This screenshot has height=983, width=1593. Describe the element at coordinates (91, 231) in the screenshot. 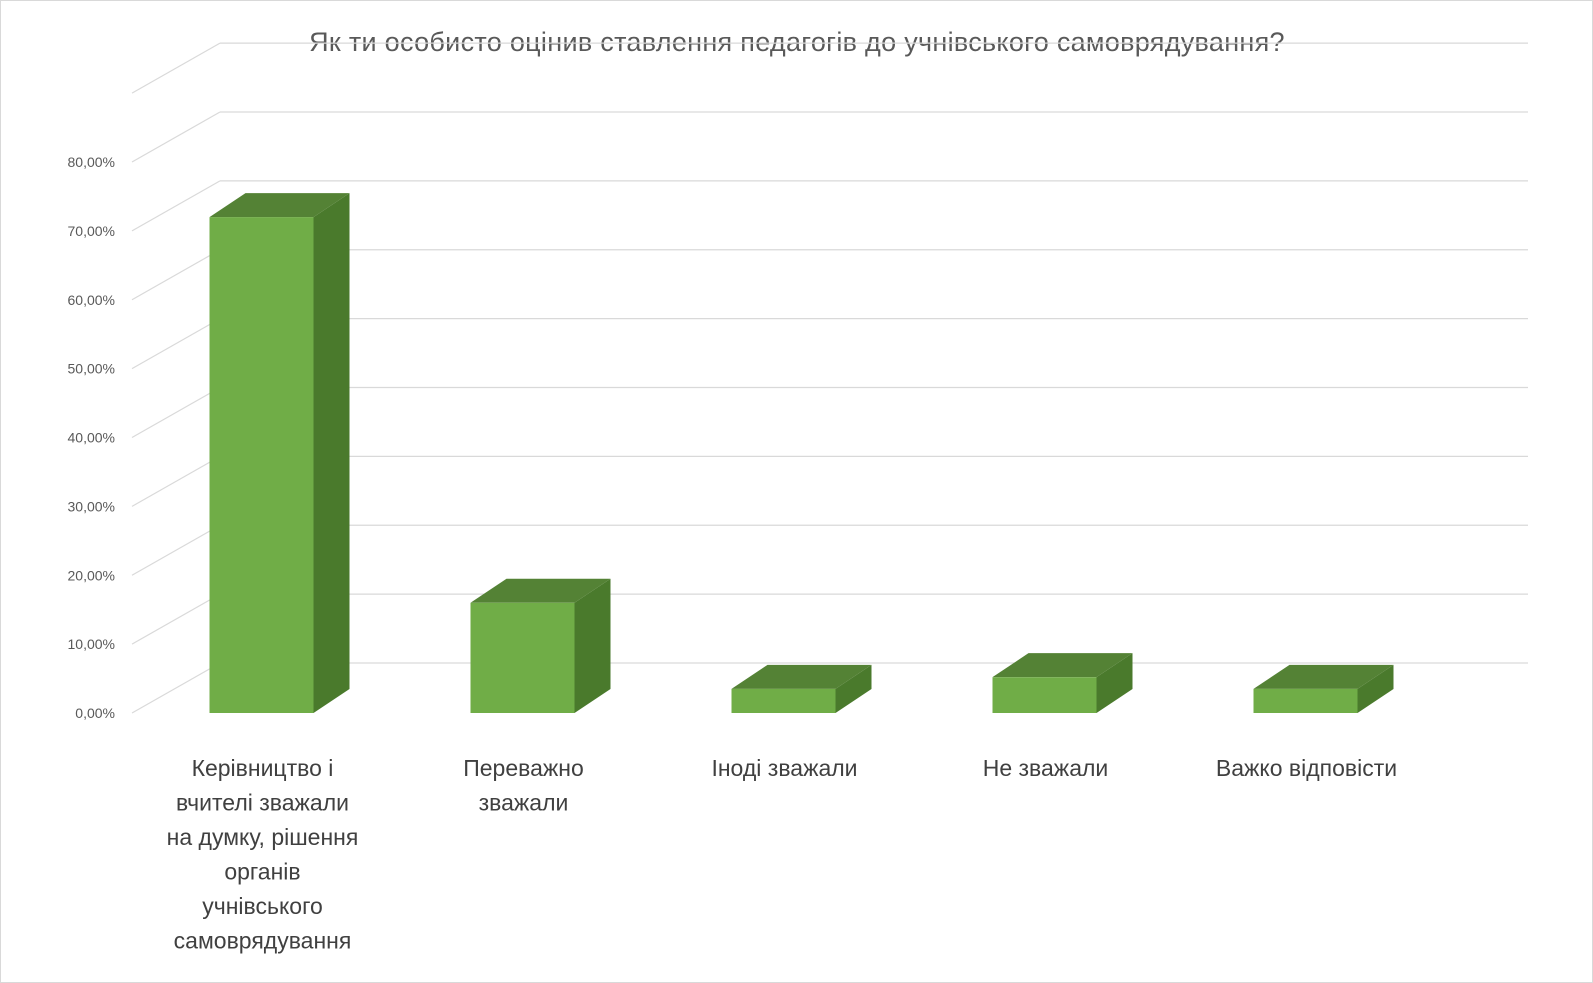

I see `y-tick-label: 70,00%` at that location.